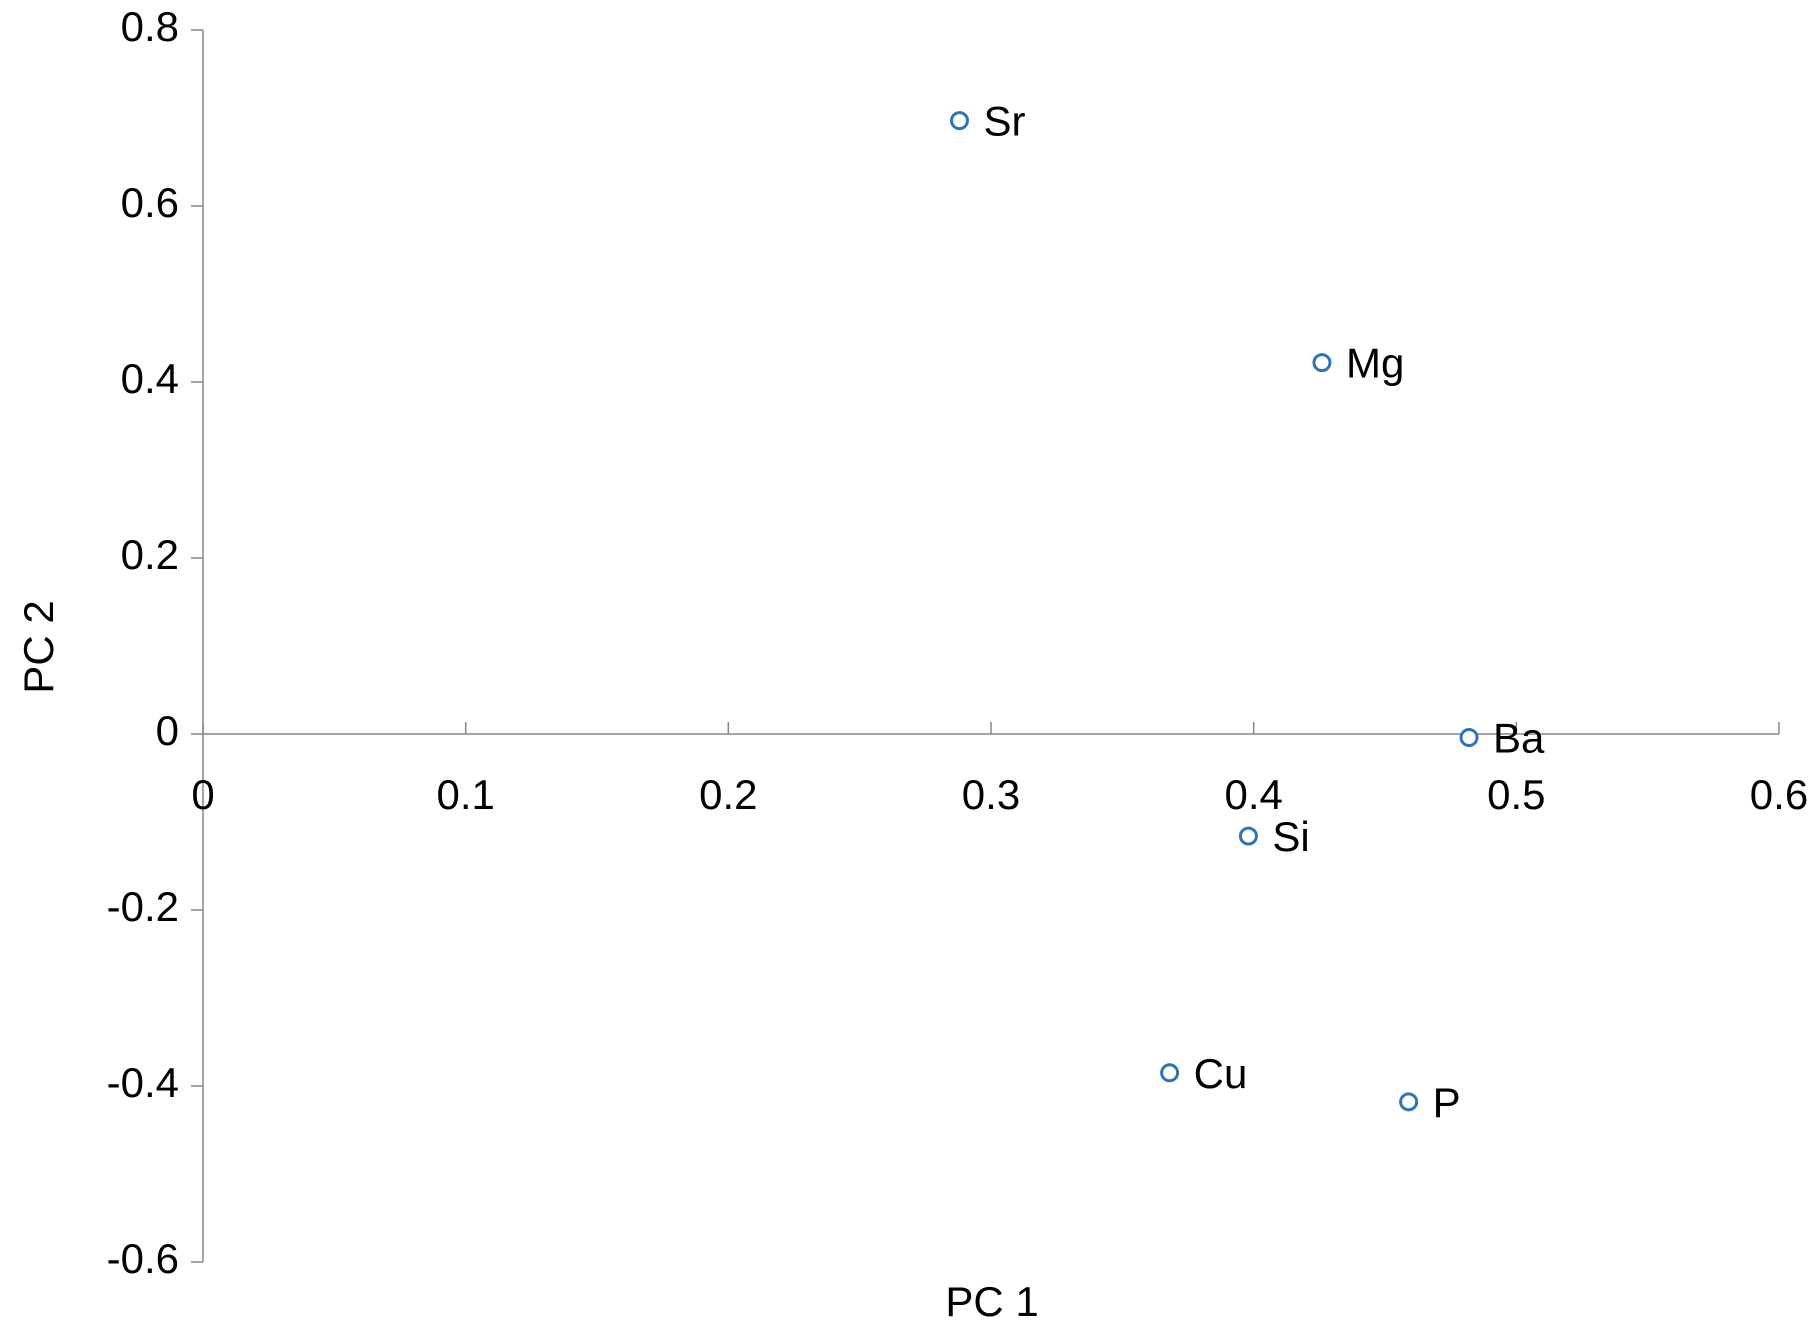 The width and height of the screenshot is (1815, 1329). Describe the element at coordinates (150, 378) in the screenshot. I see `y-tick-label: 0.4` at that location.